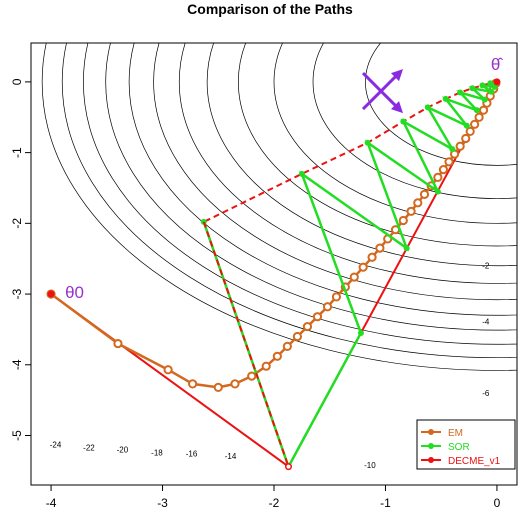 Image resolution: width=526 pixels, height=514 pixels. What do you see at coordinates (497, 64) in the screenshot?
I see `end-label: θ̂` at bounding box center [497, 64].